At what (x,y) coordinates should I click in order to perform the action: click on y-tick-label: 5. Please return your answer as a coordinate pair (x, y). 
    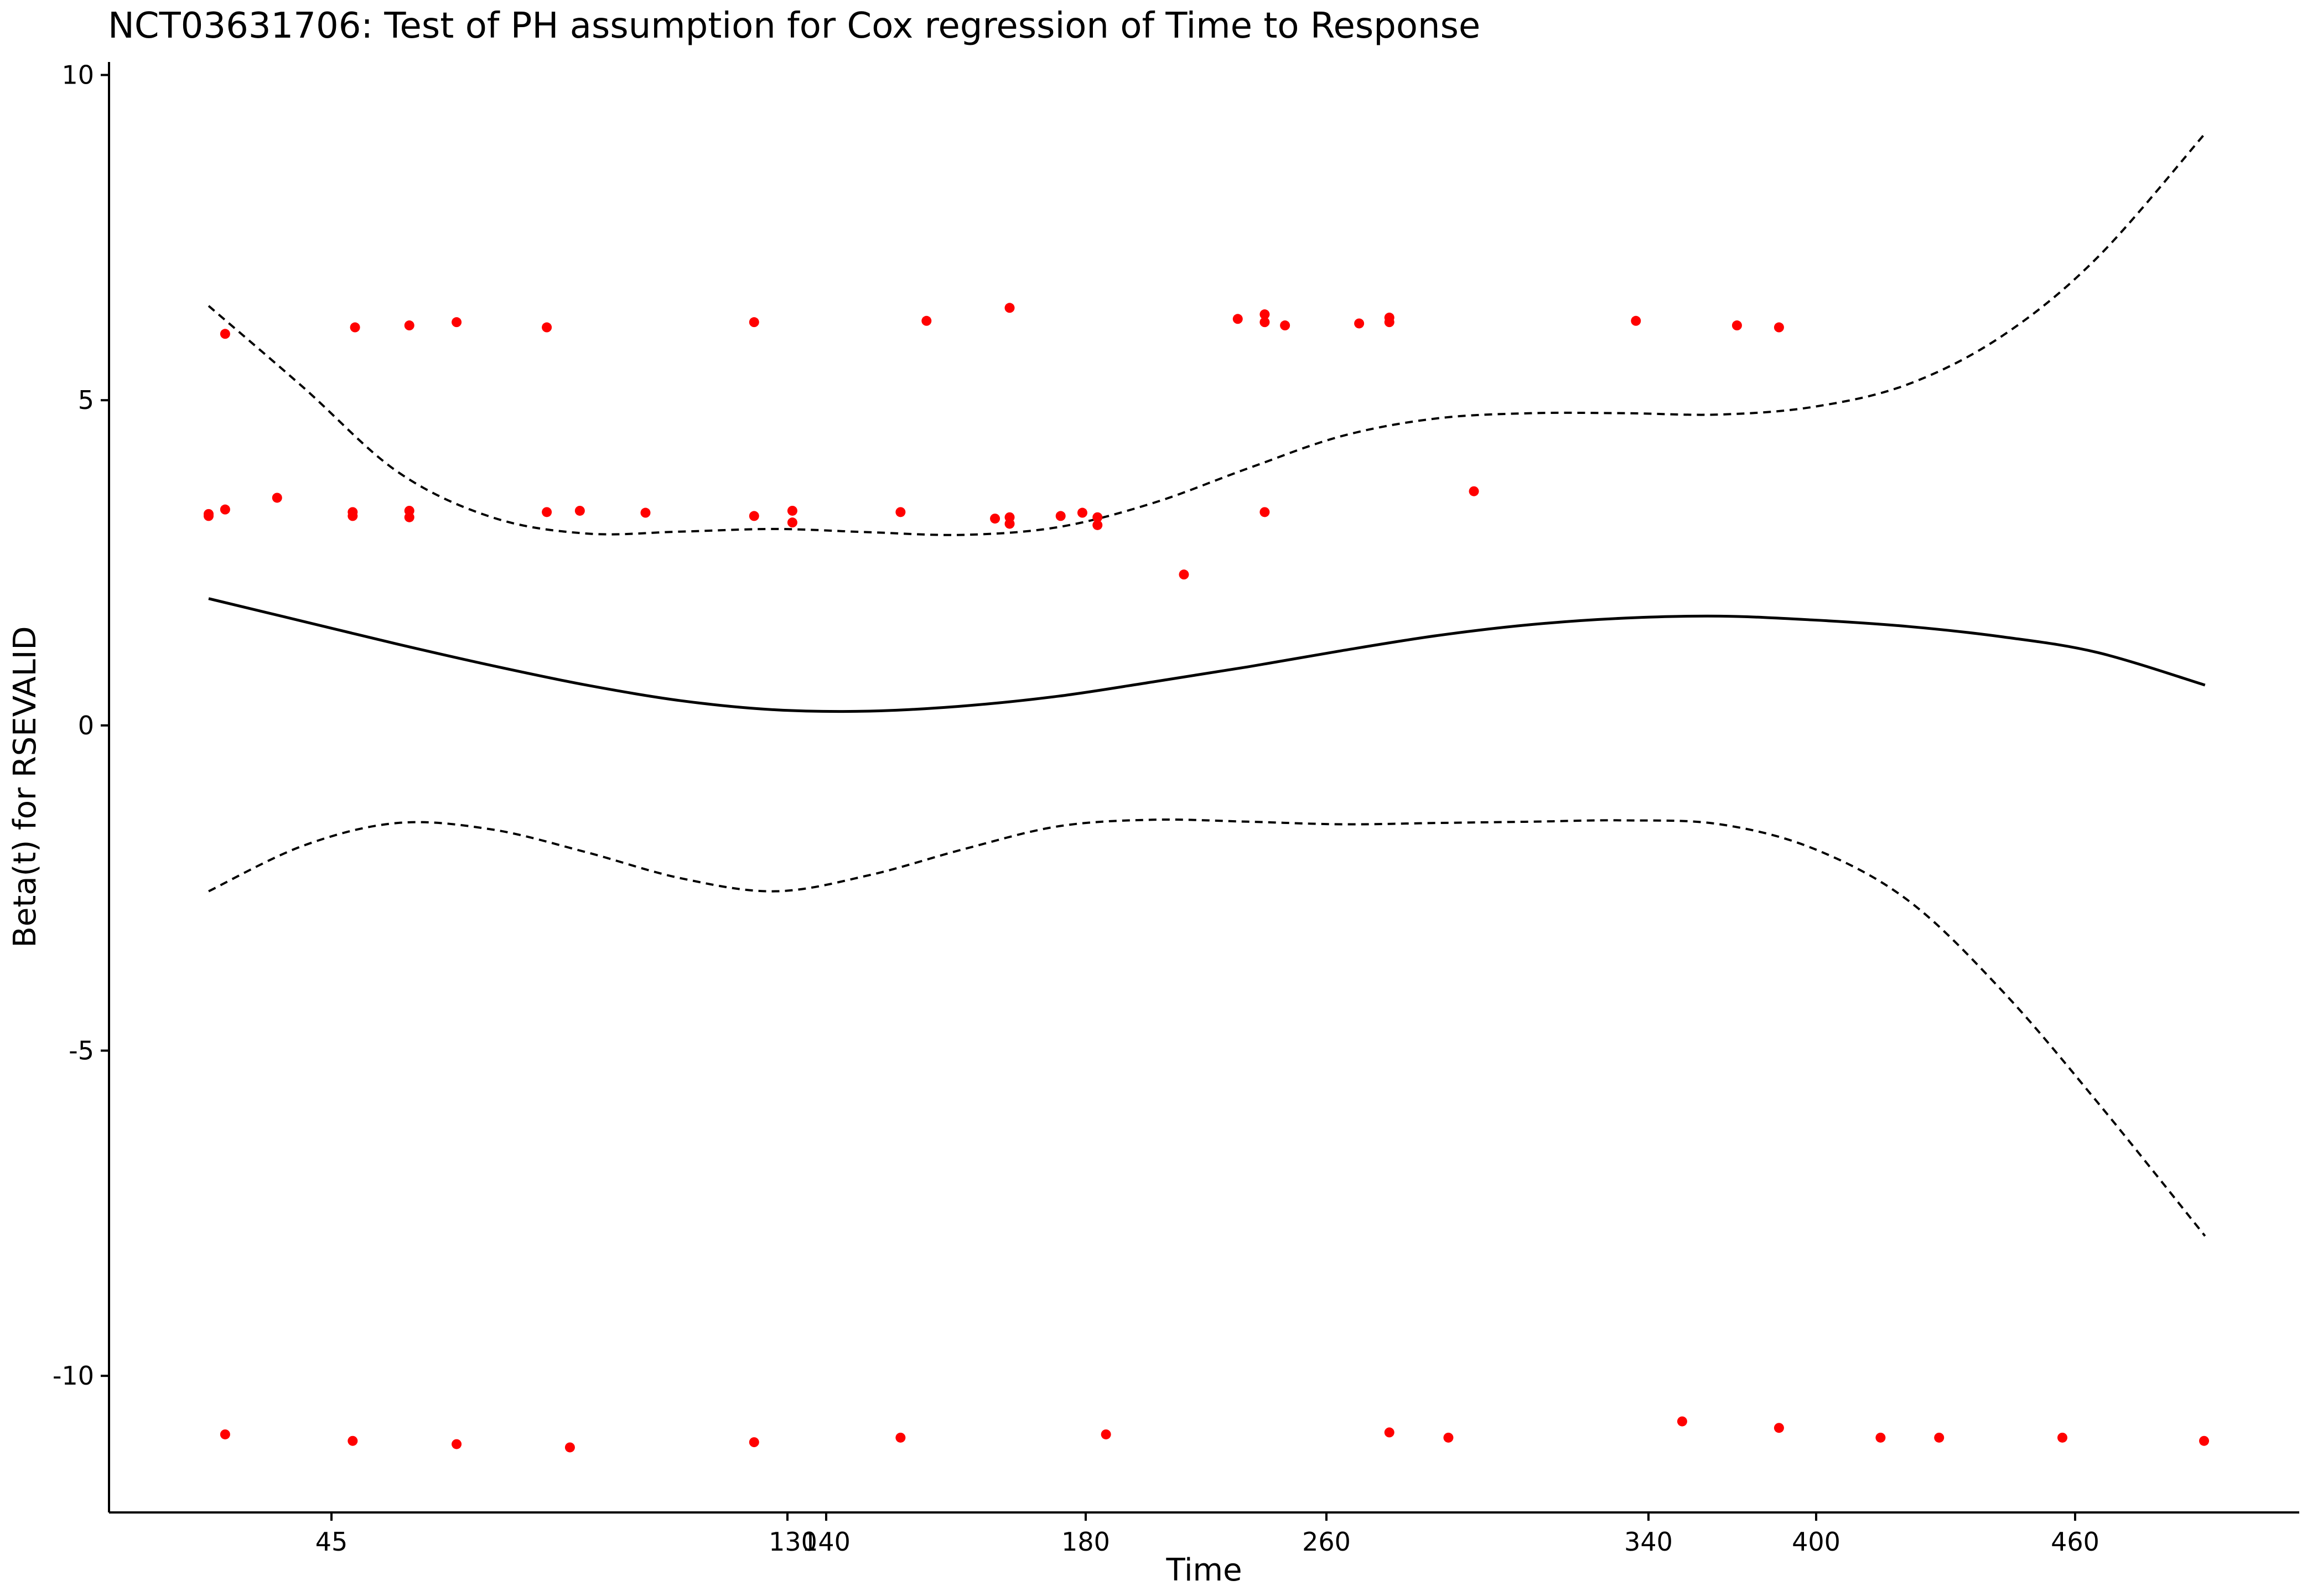
    Looking at the image, I should click on (86, 400).